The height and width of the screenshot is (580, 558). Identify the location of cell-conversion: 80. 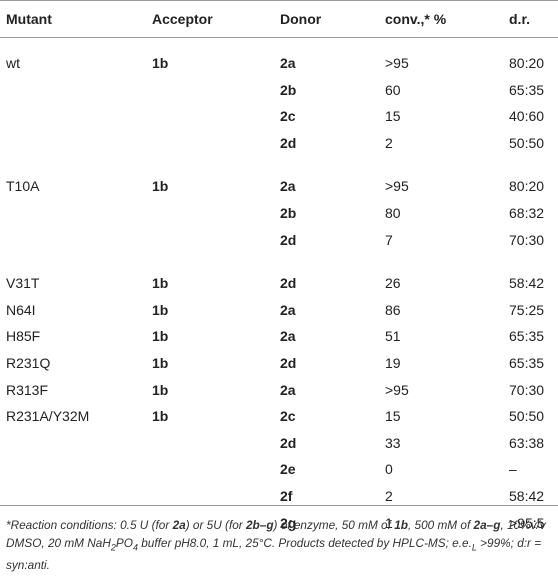
(393, 213).